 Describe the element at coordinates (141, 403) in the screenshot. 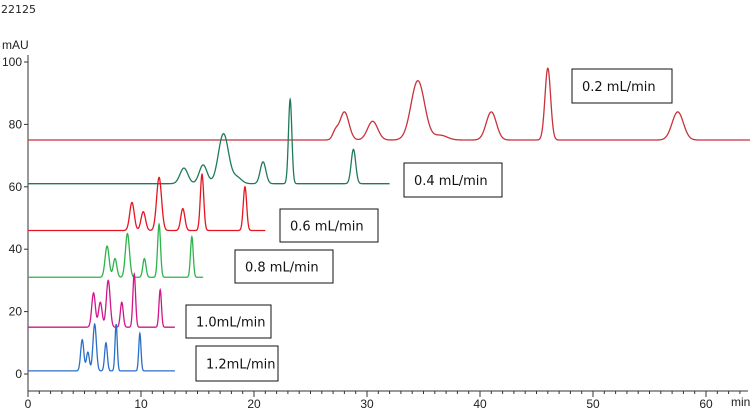

I see `x-tick-label: 10` at that location.